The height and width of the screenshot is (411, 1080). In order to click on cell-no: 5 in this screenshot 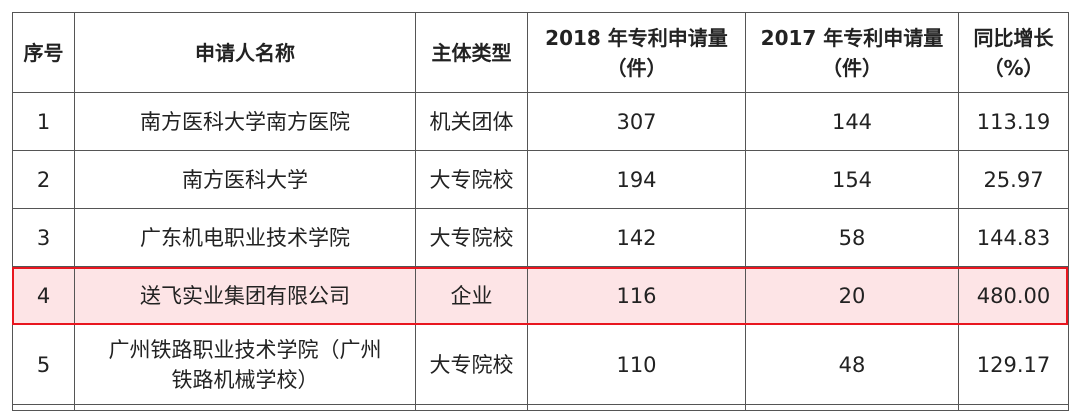, I will do `click(43, 364)`.